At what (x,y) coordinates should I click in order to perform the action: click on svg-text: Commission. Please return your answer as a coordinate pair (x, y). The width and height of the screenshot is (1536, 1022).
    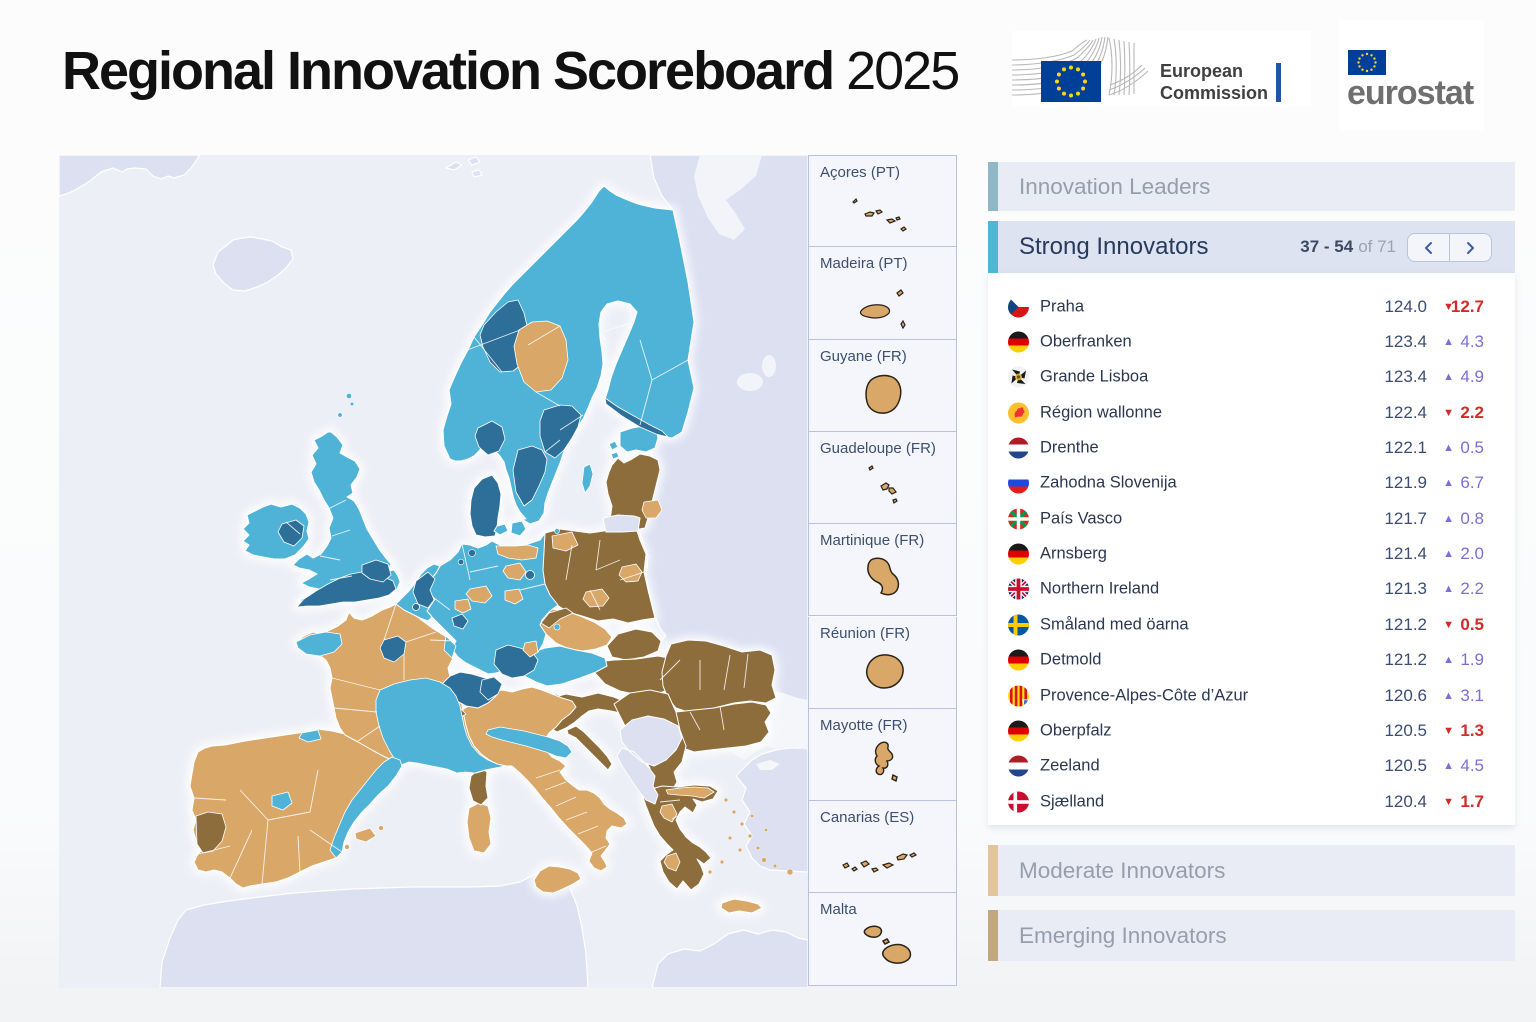
    Looking at the image, I should click on (1214, 93).